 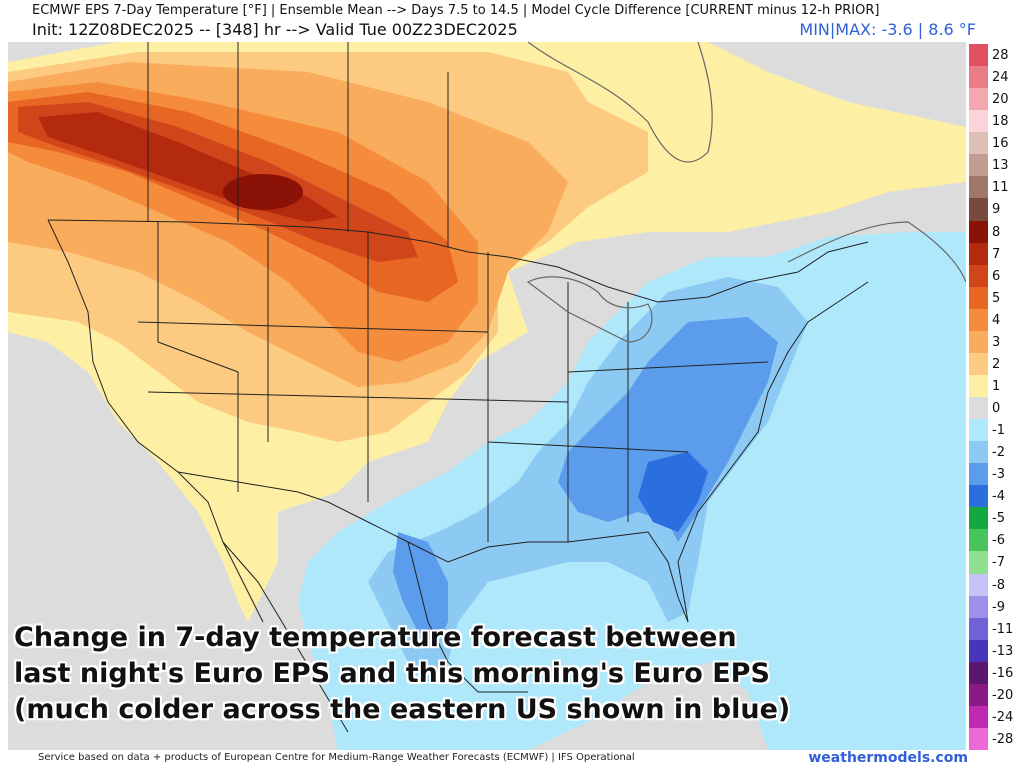 I want to click on legend-row: -6, so click(x=996, y=540).